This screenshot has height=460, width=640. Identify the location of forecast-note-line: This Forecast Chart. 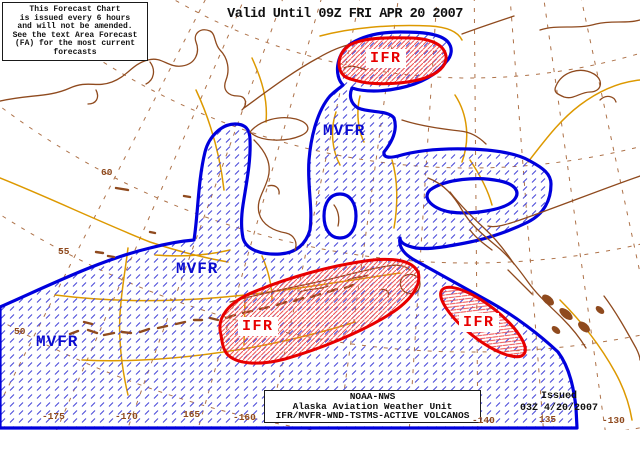
(75, 9).